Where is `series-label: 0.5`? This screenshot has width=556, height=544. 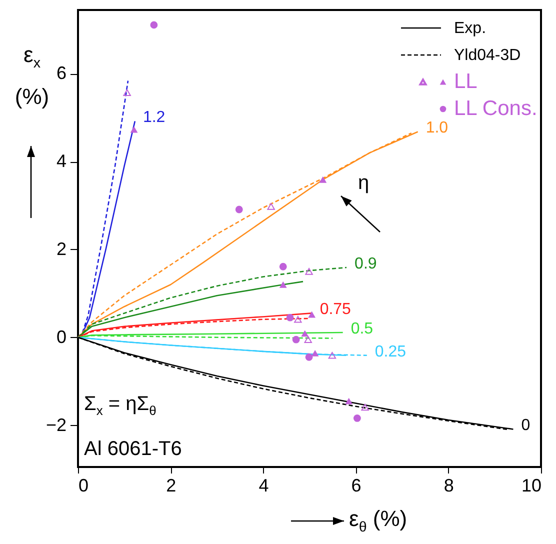 series-label: 0.5 is located at coordinates (362, 329).